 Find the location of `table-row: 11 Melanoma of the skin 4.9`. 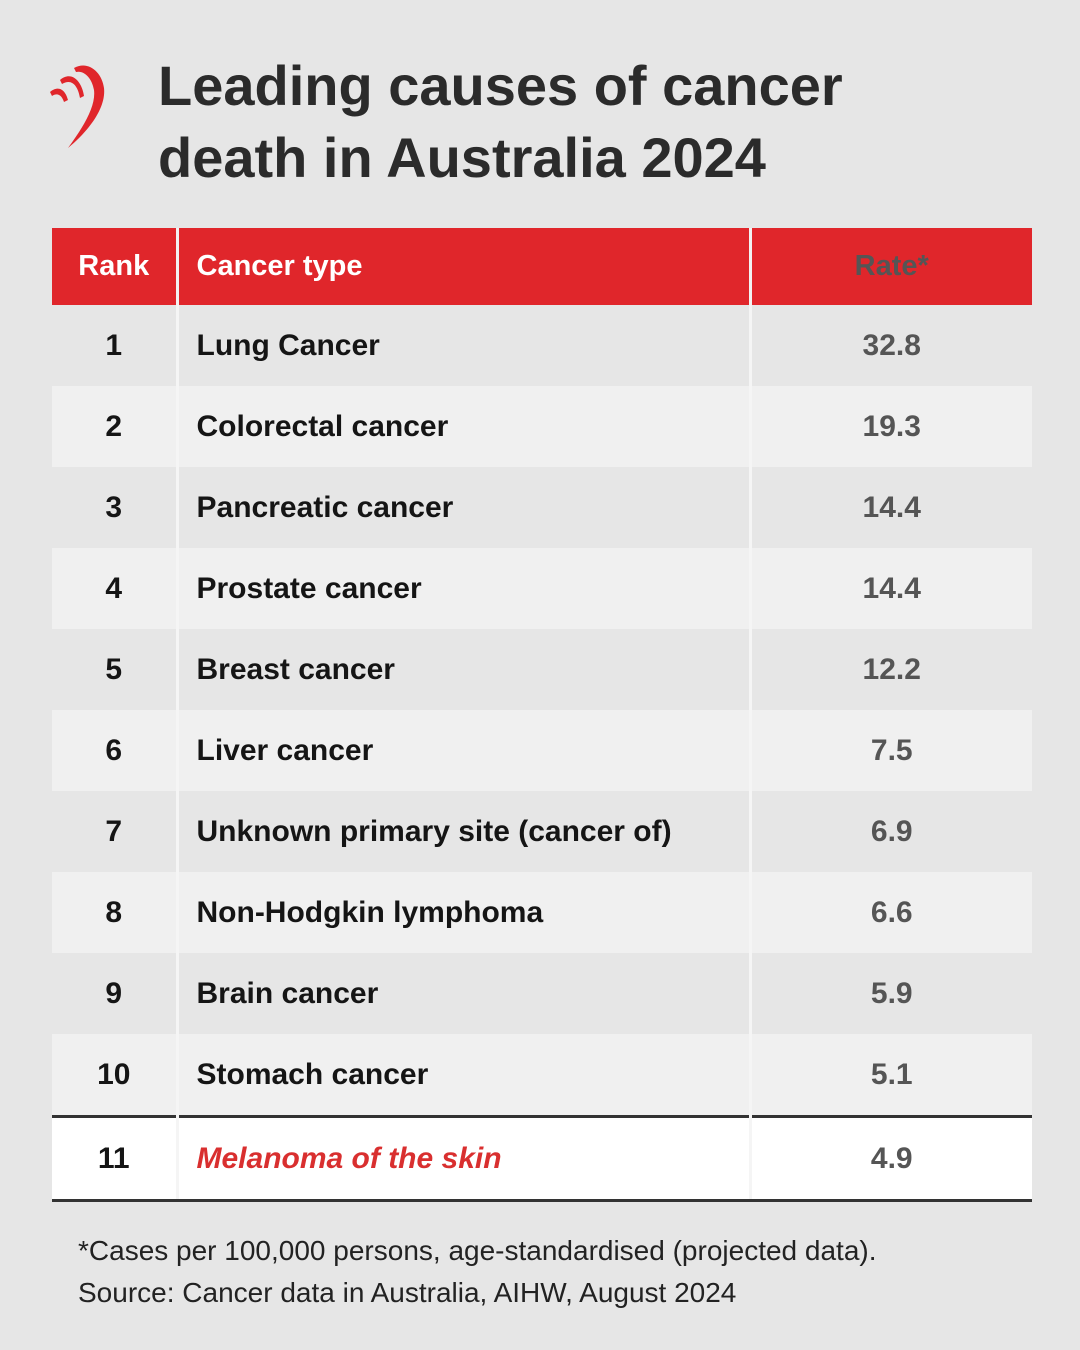

table-row: 11 Melanoma of the skin 4.9 is located at coordinates (542, 1158).